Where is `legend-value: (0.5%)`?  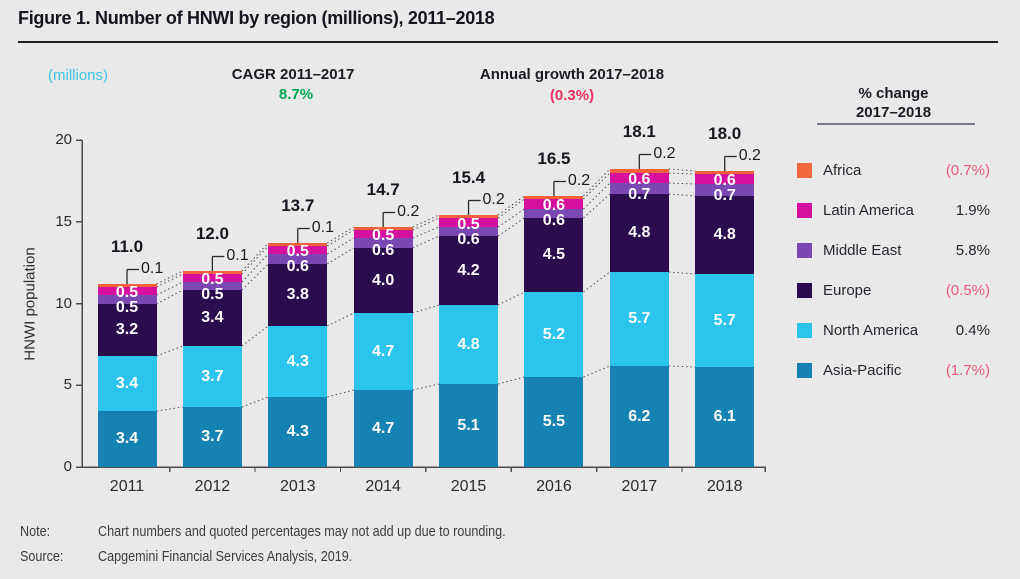
legend-value: (0.5%) is located at coordinates (967, 290).